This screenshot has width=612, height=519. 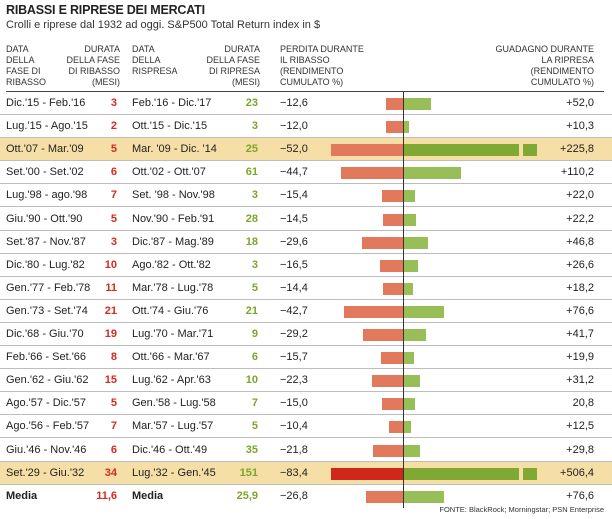 I want to click on loss-value: −15,7, so click(x=294, y=357).